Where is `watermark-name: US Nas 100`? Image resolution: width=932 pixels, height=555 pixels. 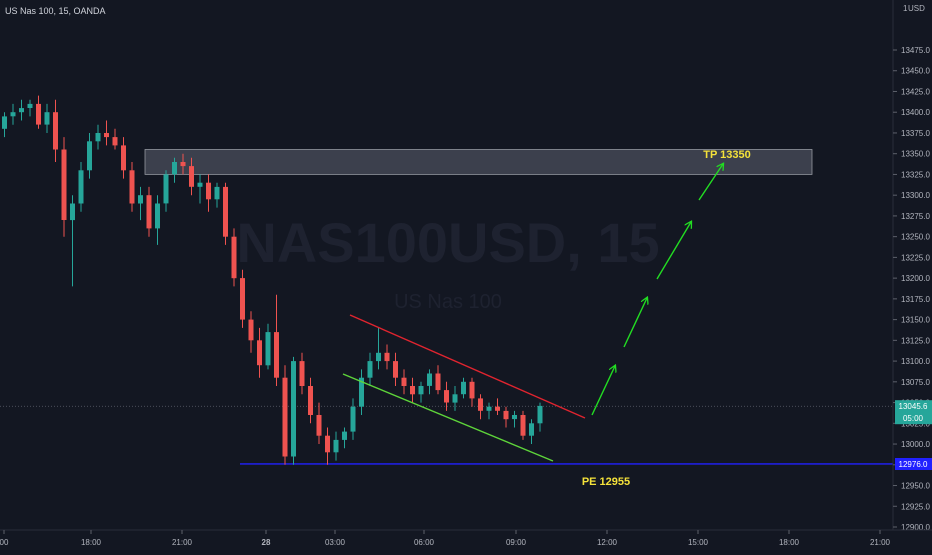
watermark-name: US Nas 100 is located at coordinates (448, 302).